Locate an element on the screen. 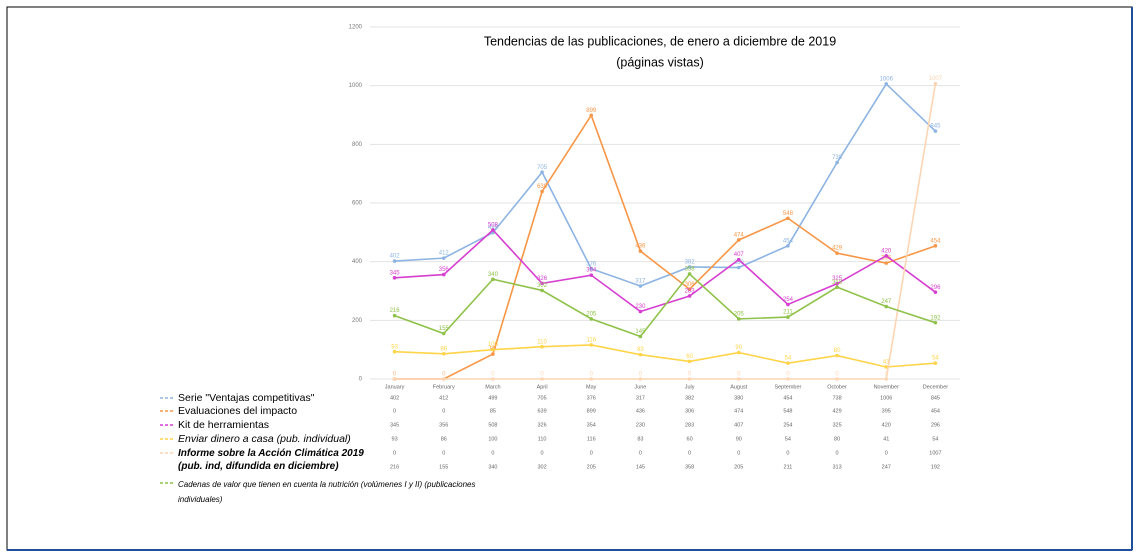  x-tick-label: October is located at coordinates (837, 387).